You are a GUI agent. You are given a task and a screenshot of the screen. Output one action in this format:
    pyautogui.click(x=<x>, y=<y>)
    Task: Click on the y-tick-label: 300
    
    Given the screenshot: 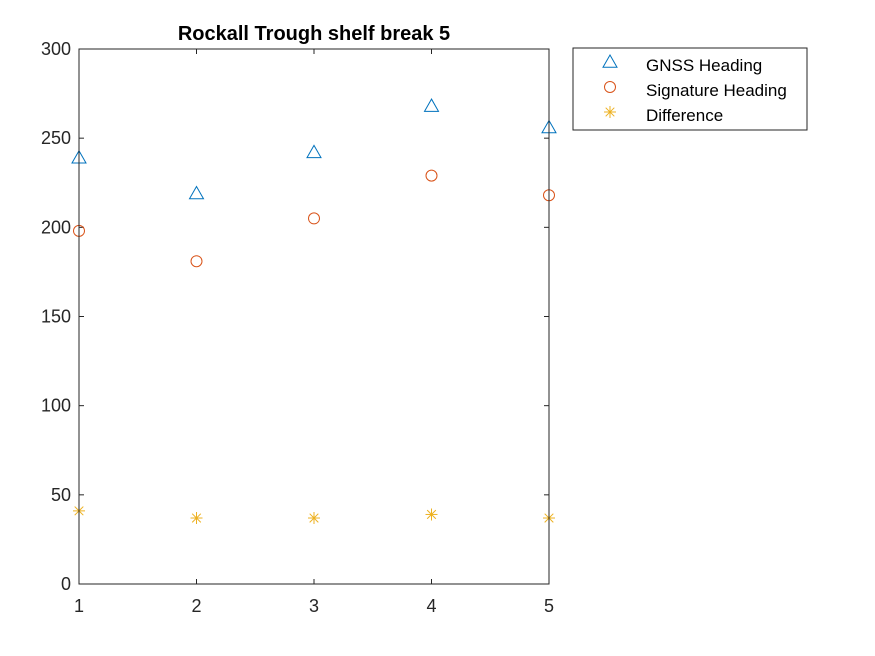 What is the action you would take?
    pyautogui.click(x=56, y=49)
    